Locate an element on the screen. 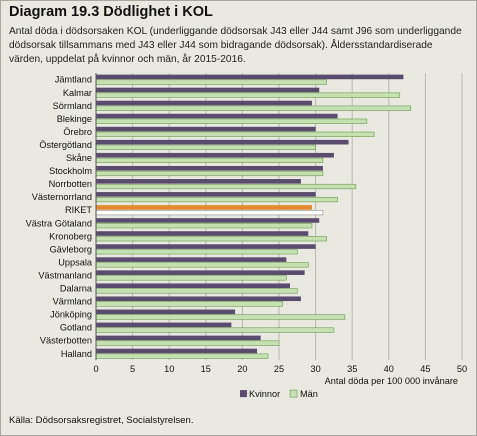 The image size is (477, 436). category-label: Stockholm is located at coordinates (70, 171).